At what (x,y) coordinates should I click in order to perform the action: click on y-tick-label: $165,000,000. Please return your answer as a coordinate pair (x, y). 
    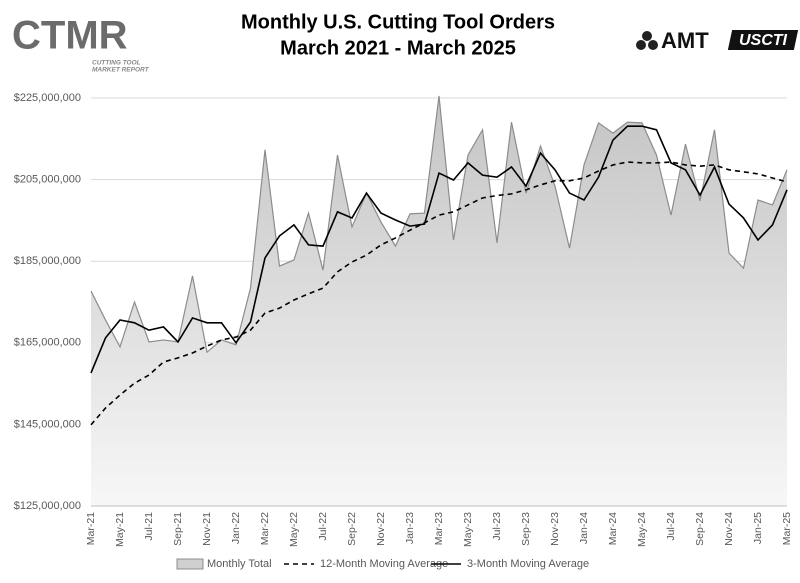
    Looking at the image, I should click on (47, 343).